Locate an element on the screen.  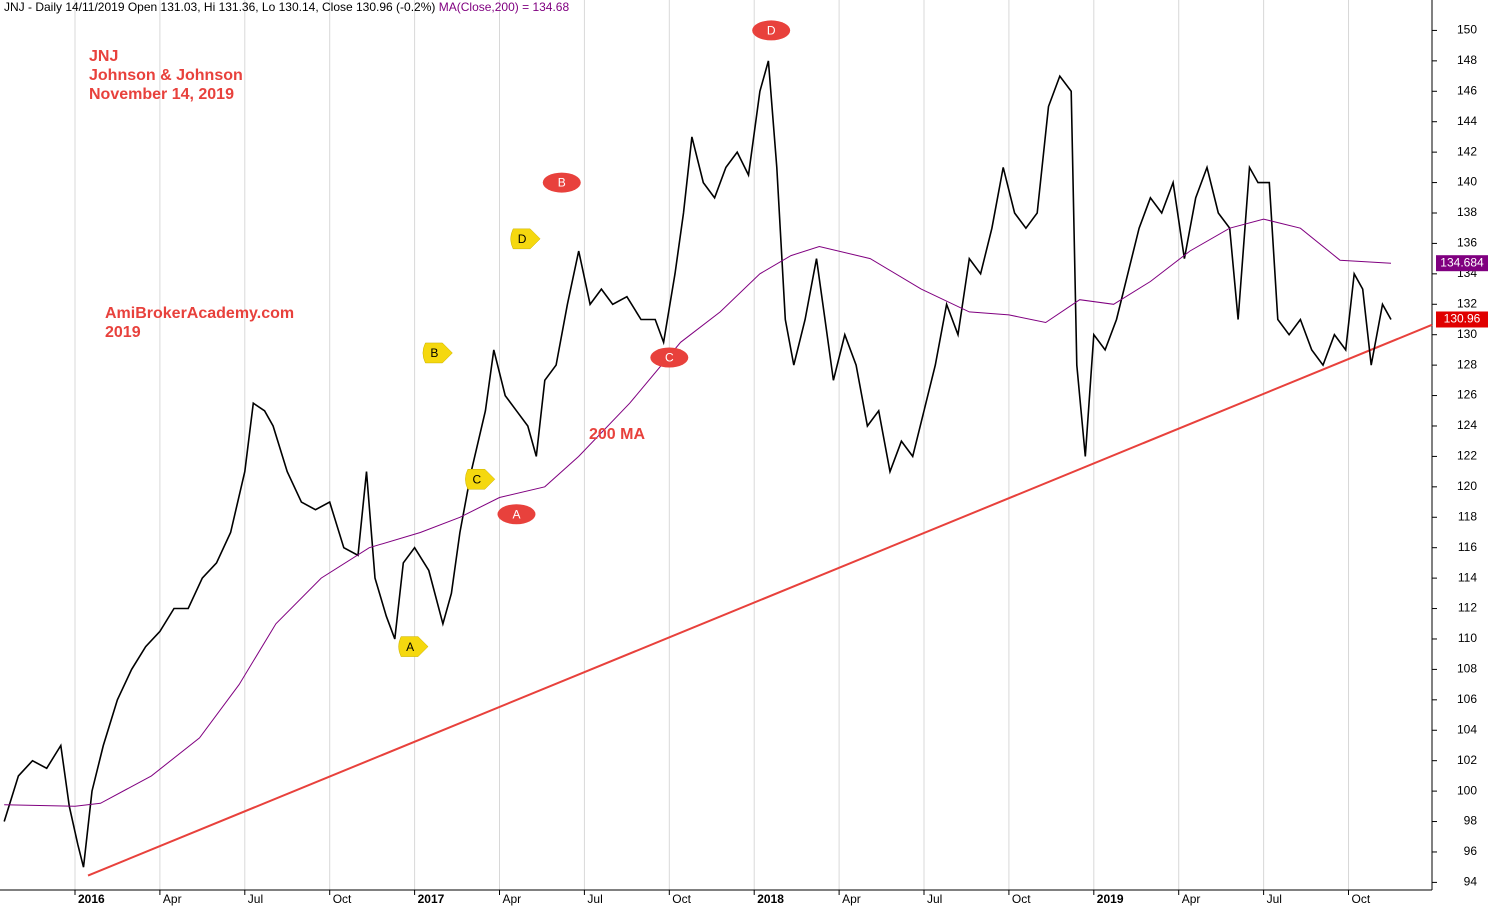
y-tick-label: 138 is located at coordinates (1467, 212).